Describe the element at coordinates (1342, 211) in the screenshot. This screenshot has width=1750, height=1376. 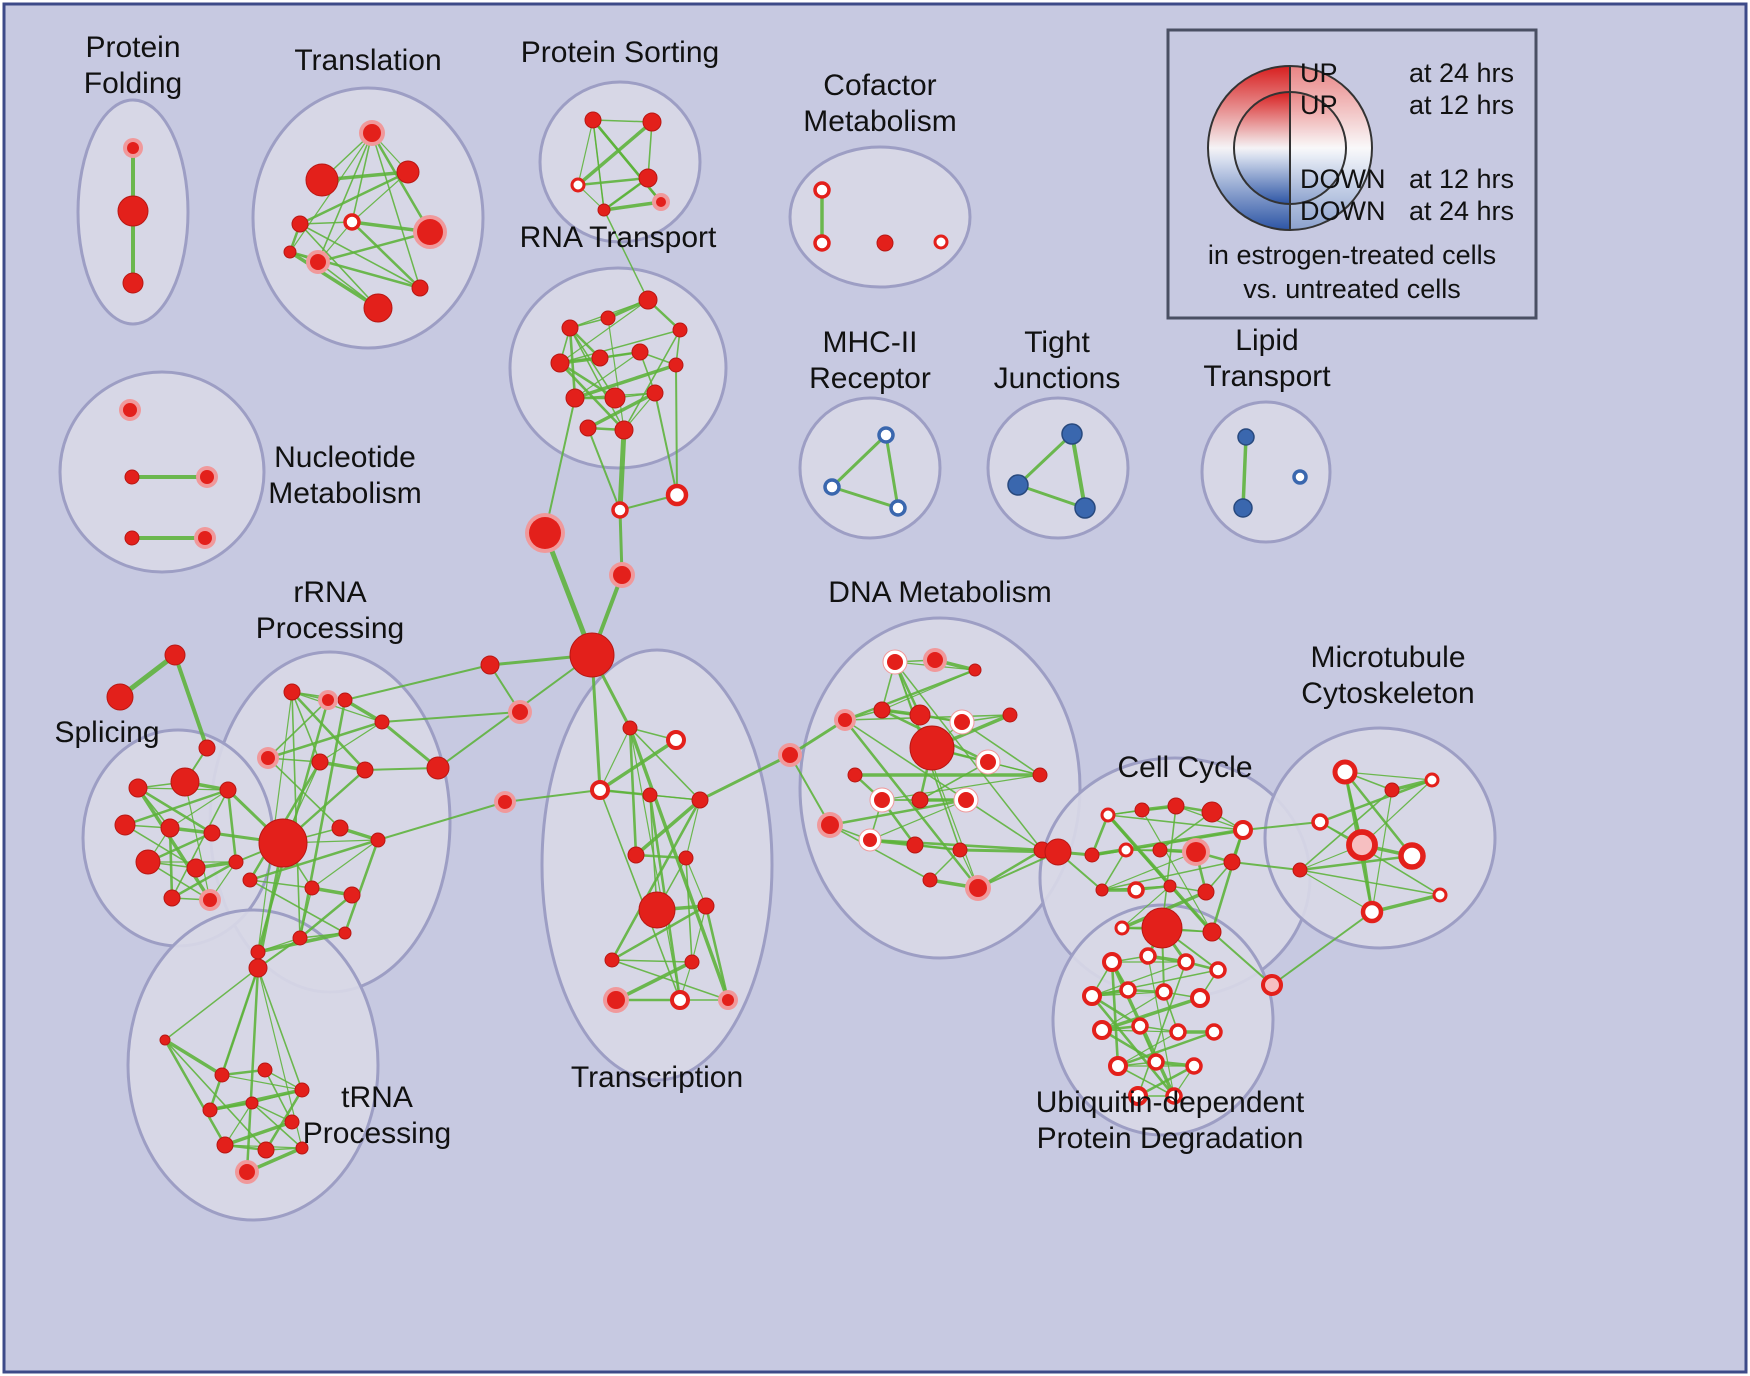
I see `legend-down24-label: DOWN` at that location.